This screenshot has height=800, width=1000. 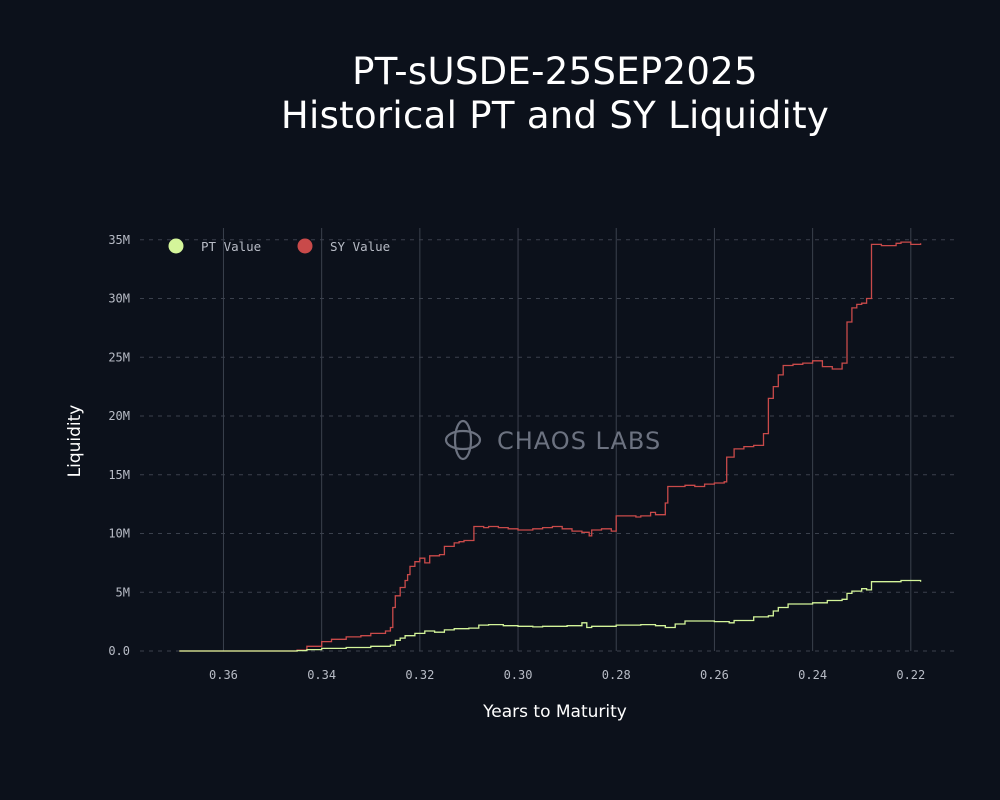 I want to click on y-tick-label: 25M, so click(x=119, y=357).